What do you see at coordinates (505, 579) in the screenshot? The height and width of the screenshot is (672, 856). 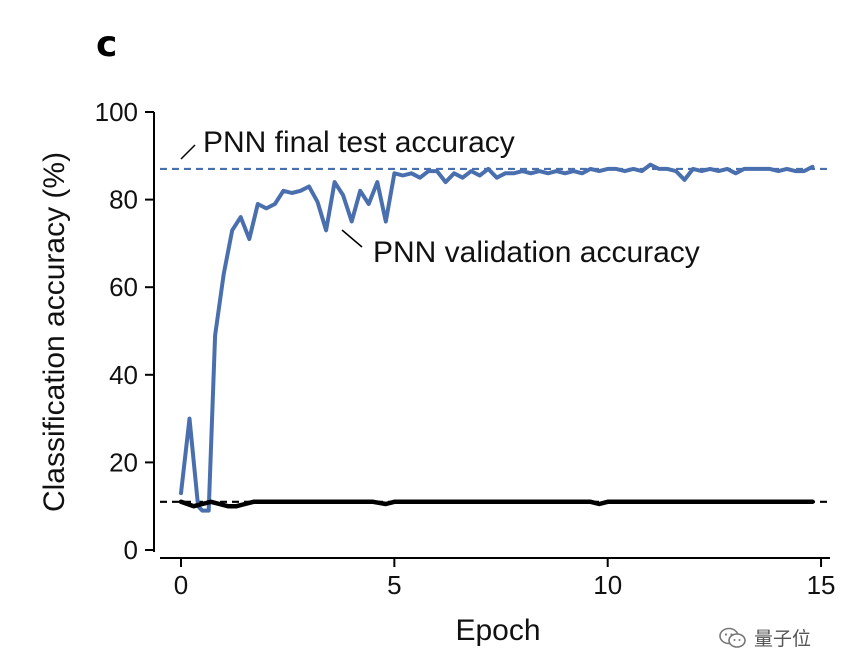 I see `x-ticks: 0 5 10 15` at bounding box center [505, 579].